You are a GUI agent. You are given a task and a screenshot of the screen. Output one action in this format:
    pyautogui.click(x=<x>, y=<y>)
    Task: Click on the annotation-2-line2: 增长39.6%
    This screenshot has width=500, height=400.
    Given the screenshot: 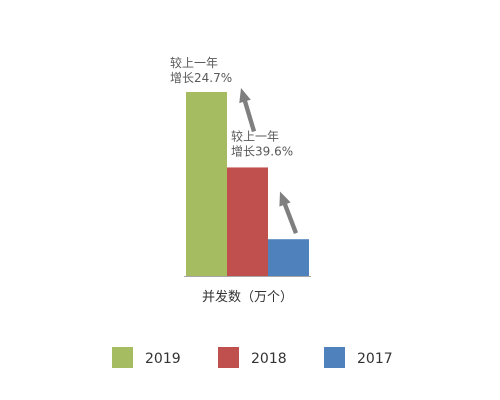 What is the action you would take?
    pyautogui.click(x=262, y=151)
    